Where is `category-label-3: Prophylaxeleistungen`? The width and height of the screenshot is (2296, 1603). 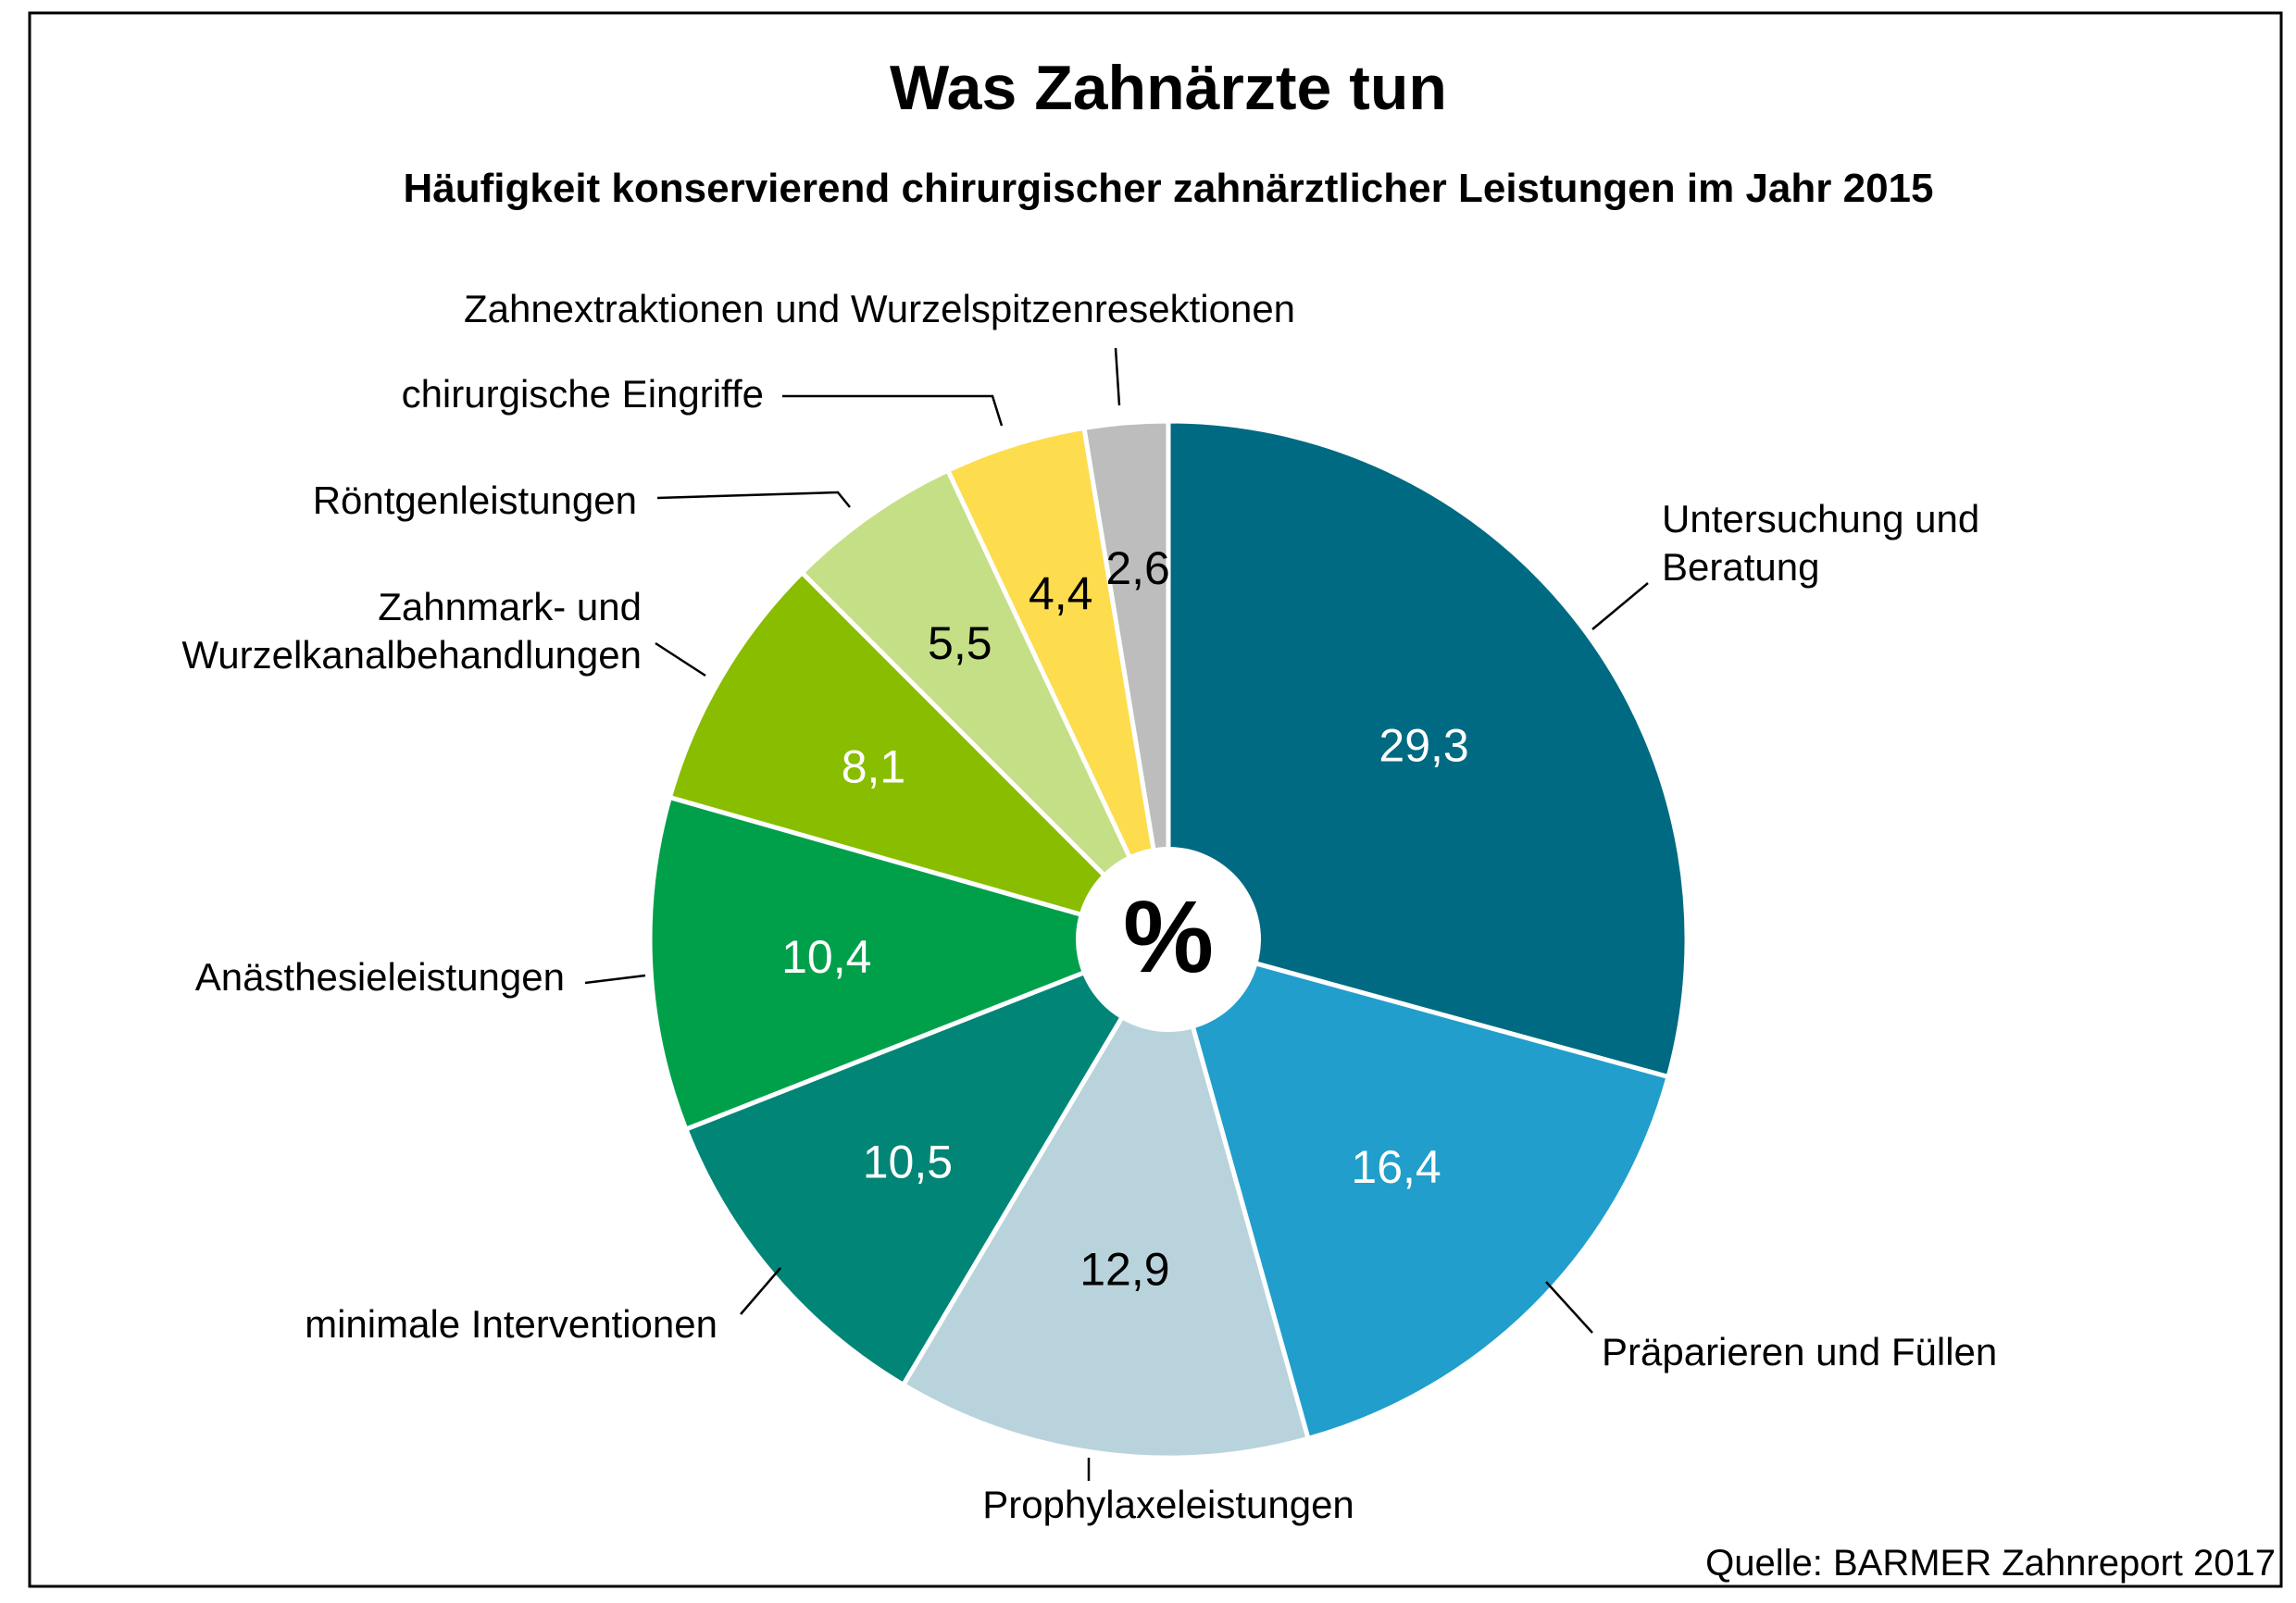
category-label-3: Prophylaxeleistungen is located at coordinates (1168, 1504).